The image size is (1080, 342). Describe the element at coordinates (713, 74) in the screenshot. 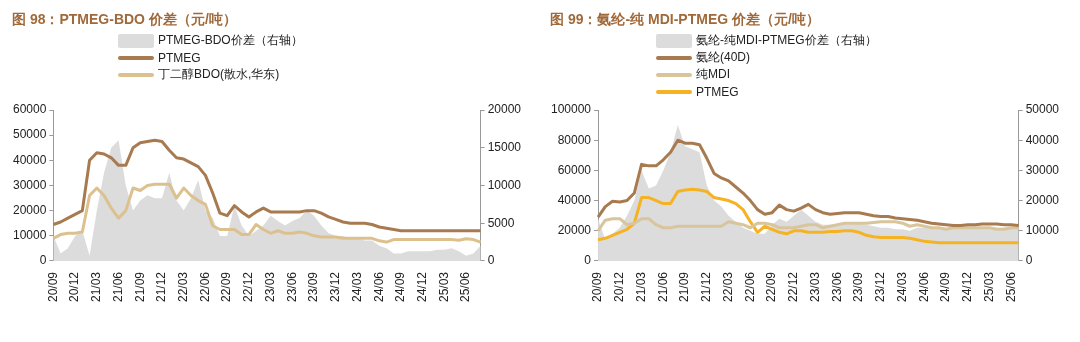

I see `legend-label: 纯MDI` at that location.